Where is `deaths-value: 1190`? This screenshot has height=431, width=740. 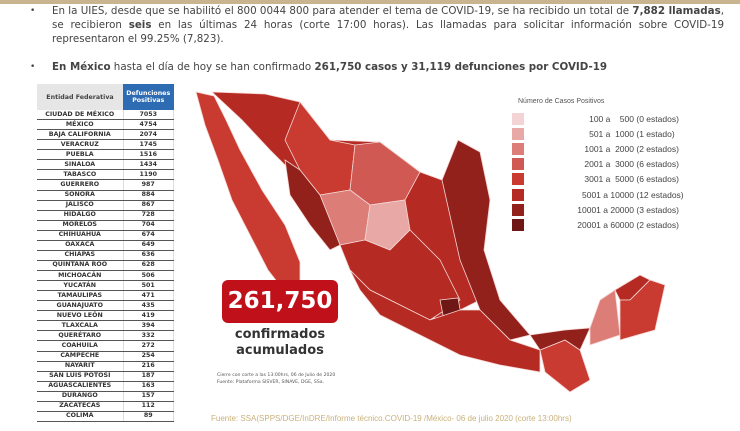
deaths-value: 1190 is located at coordinates (148, 175).